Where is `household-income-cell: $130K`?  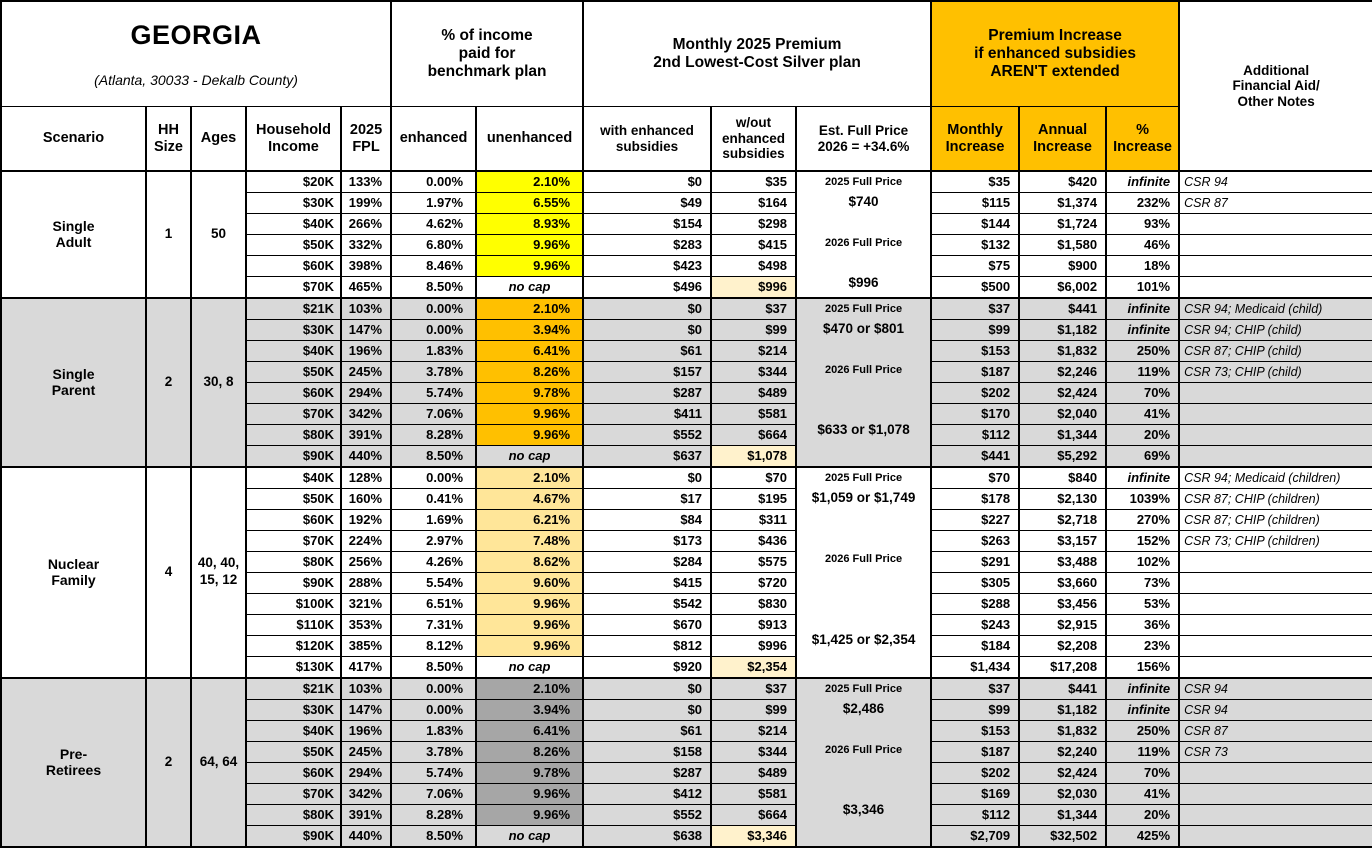
household-income-cell: $130K is located at coordinates (293, 667).